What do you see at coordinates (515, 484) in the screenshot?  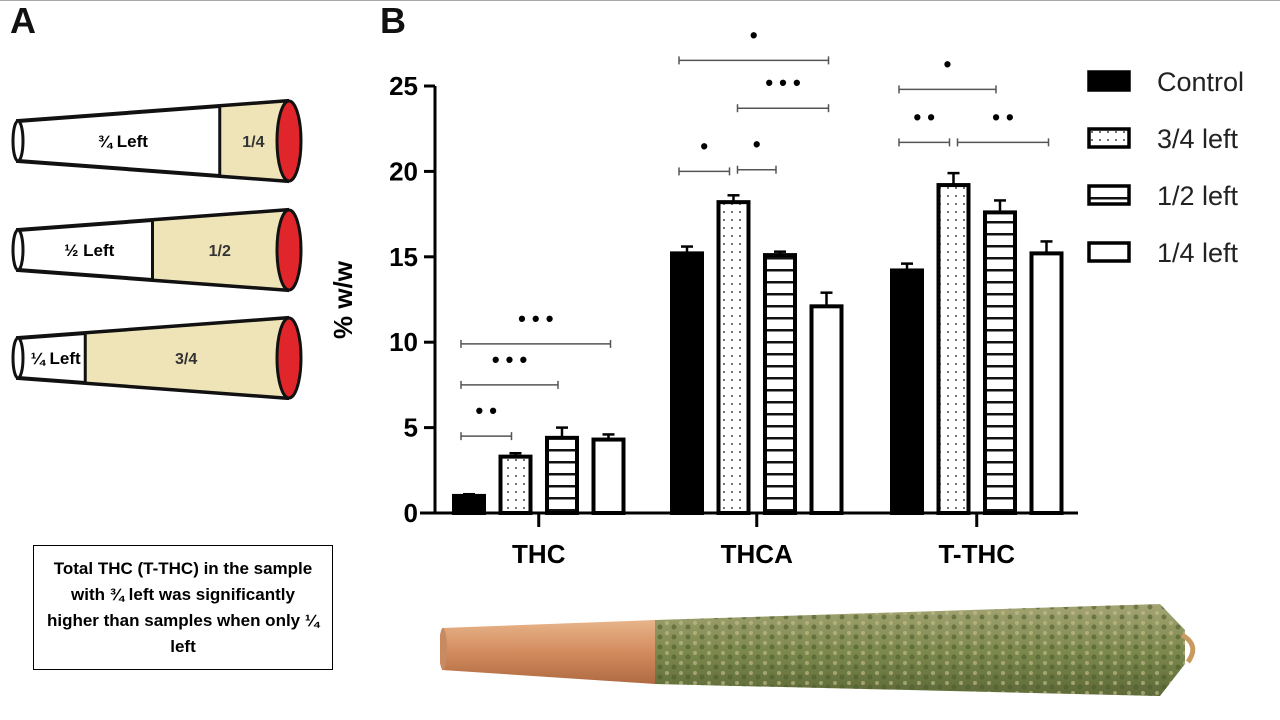 I see `bar-3-4-left-THC` at bounding box center [515, 484].